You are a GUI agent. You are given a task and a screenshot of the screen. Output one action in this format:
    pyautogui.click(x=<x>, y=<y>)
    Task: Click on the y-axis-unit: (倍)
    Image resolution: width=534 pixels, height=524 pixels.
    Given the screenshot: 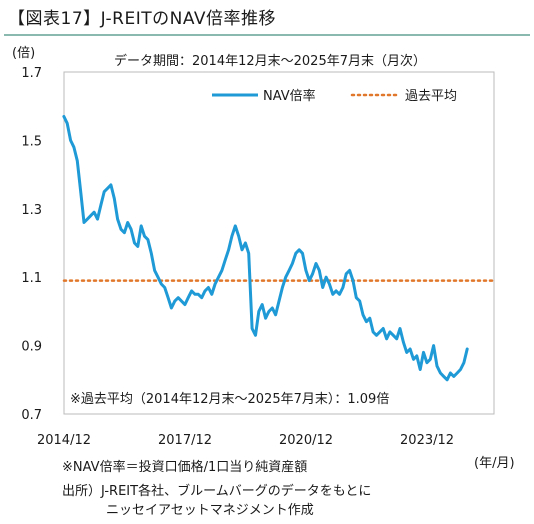 What is the action you would take?
    pyautogui.click(x=24, y=53)
    